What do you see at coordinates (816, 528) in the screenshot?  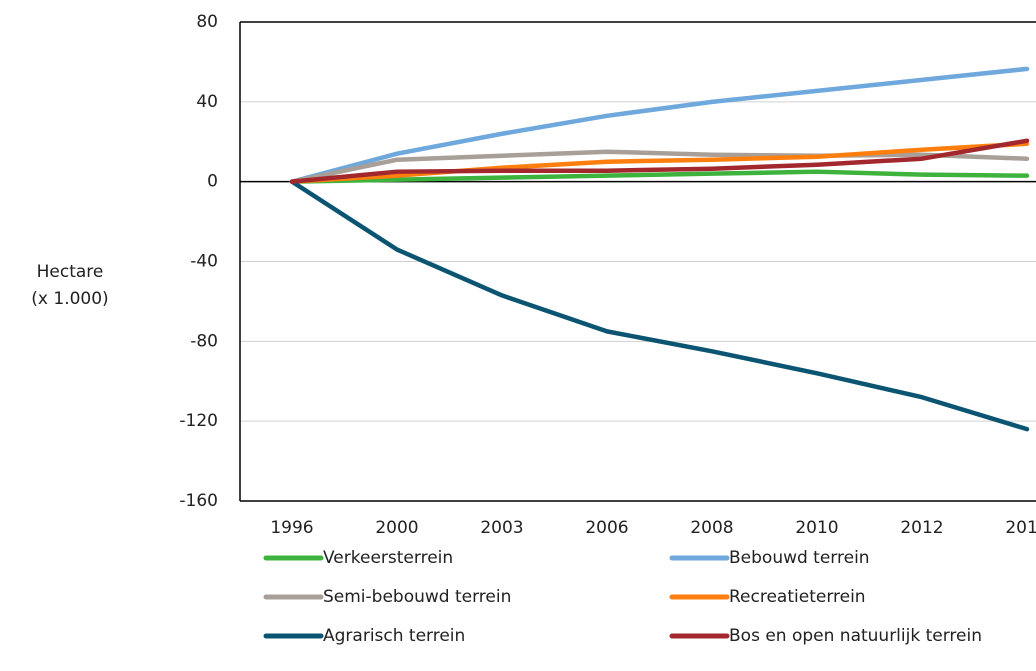 I see `x-tick-label: 2010` at bounding box center [816, 528].